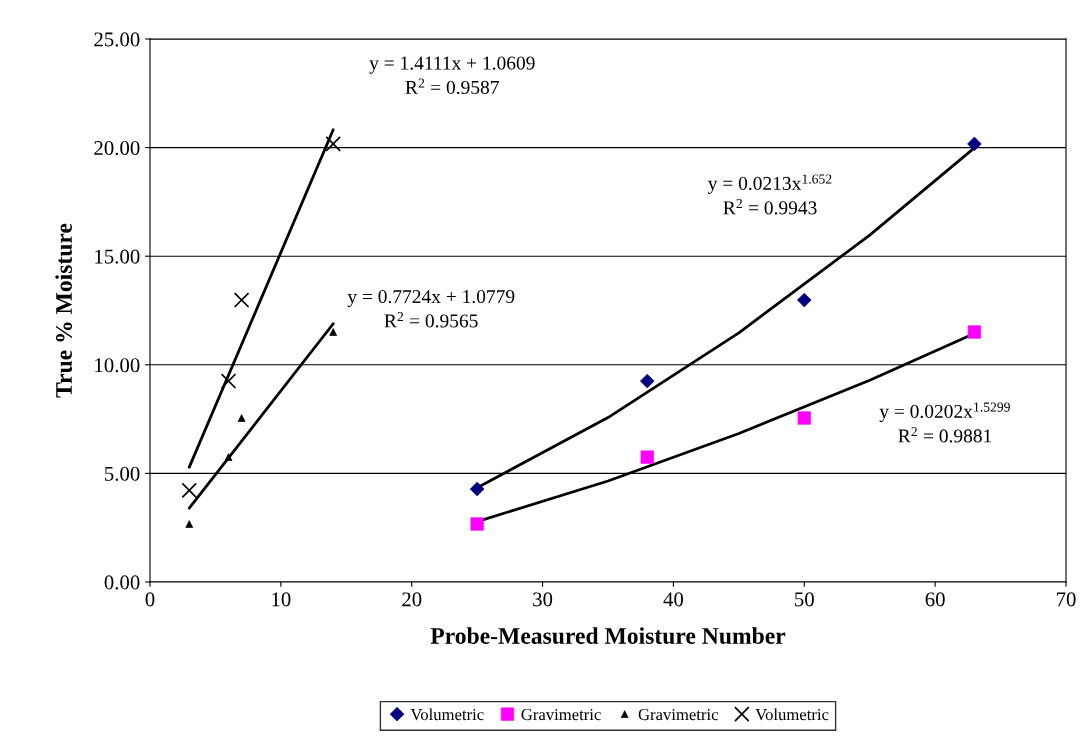 Image resolution: width=1087 pixels, height=738 pixels. Describe the element at coordinates (1066, 599) in the screenshot. I see `x-tick-label: 70` at that location.